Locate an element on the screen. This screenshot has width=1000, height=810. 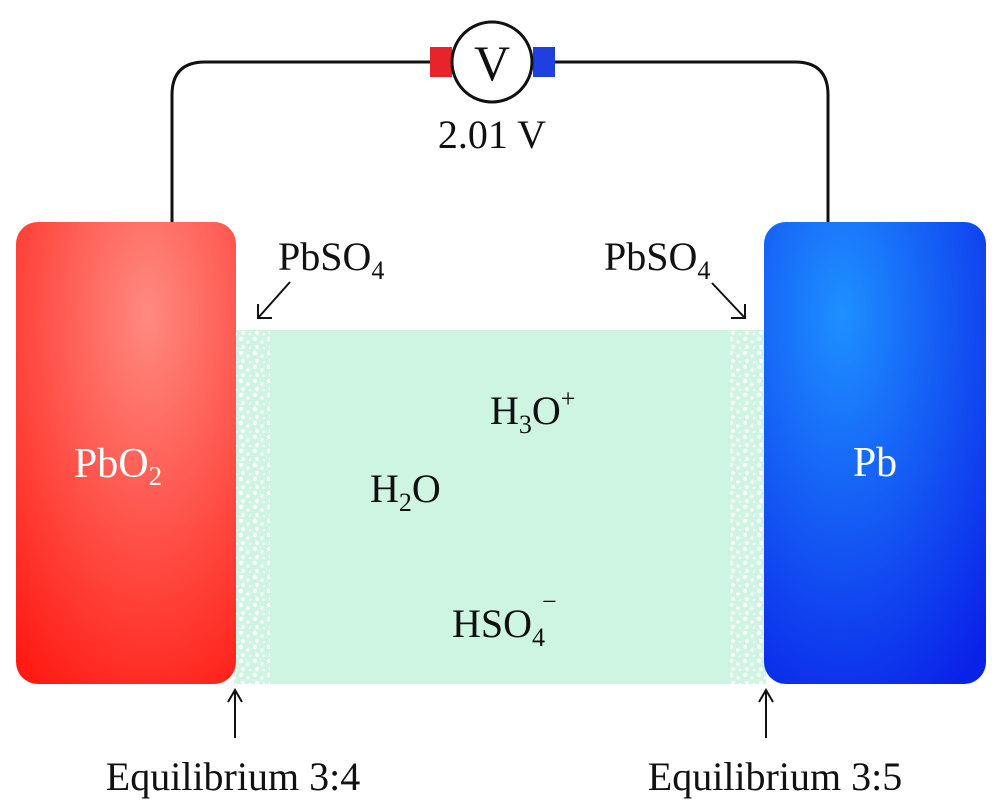
voltmeter-negative-terminal is located at coordinates (544, 62).